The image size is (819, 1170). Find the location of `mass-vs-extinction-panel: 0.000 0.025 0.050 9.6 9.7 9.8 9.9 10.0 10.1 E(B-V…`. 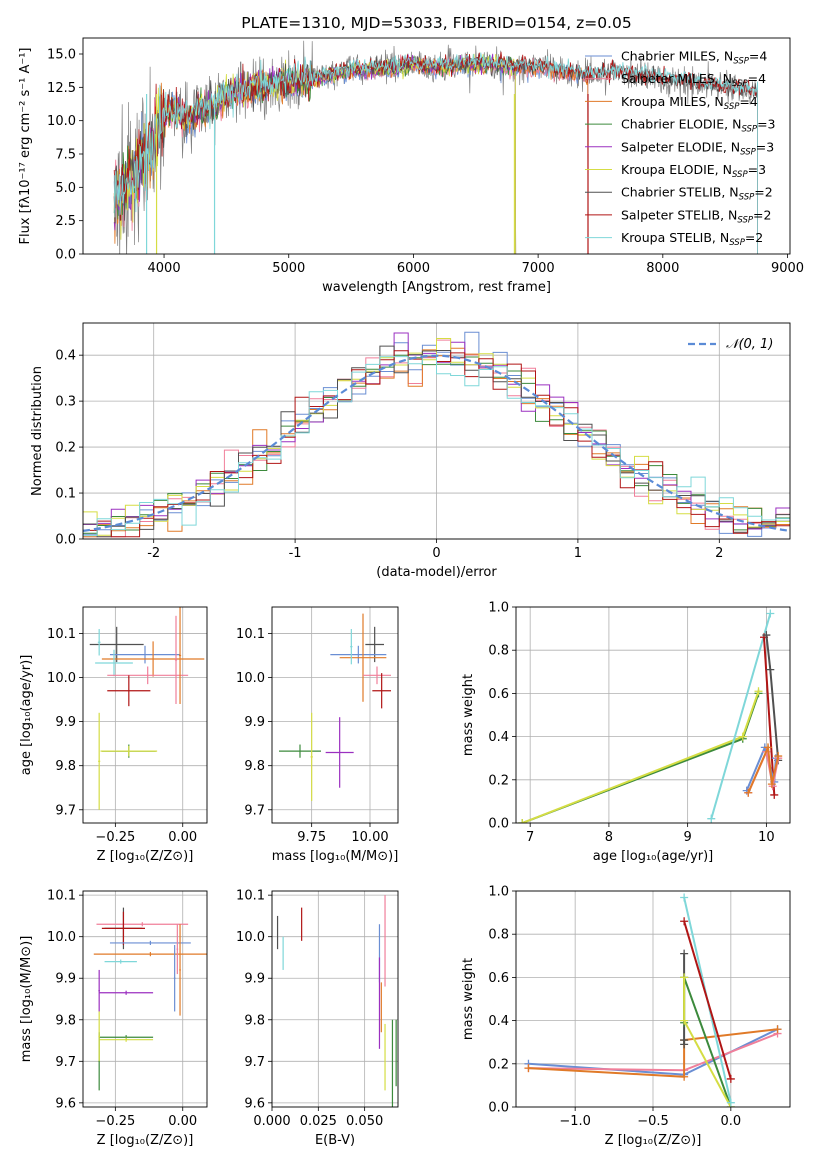

mass-vs-extinction-panel: 0.000 0.025 0.050 9.6 9.7 9.8 9.9 10.0 10.1 E(B-V… is located at coordinates (317, 1018).